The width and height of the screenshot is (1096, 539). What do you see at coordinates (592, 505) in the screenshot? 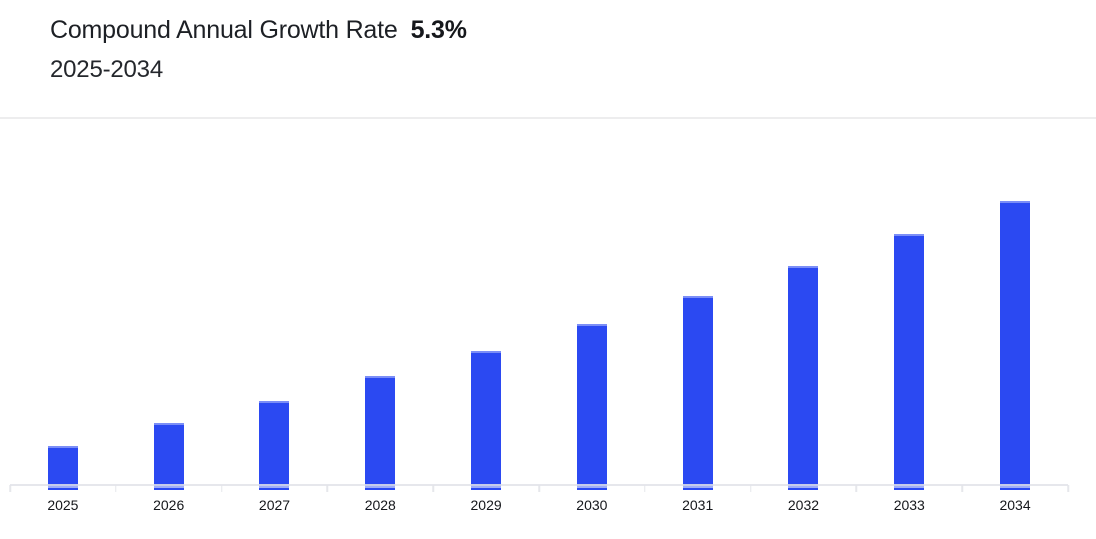
I see `x-axis-label: 2030` at bounding box center [592, 505].